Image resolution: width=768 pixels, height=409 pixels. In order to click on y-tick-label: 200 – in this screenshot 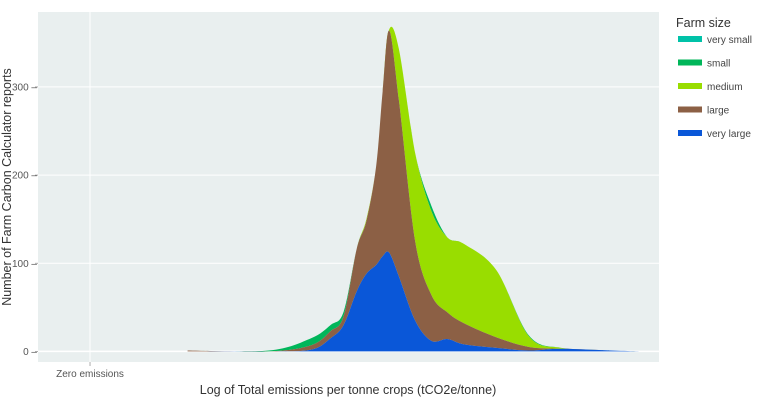, I will do `click(24, 176)`.